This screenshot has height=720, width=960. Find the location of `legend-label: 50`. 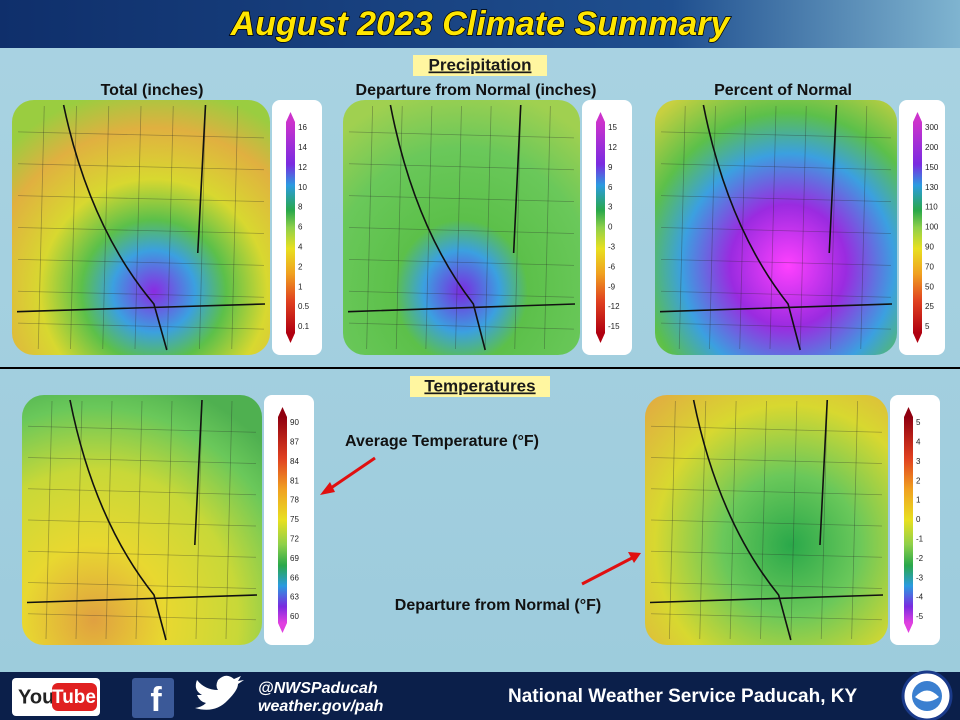

legend-label: 50 is located at coordinates (929, 286).